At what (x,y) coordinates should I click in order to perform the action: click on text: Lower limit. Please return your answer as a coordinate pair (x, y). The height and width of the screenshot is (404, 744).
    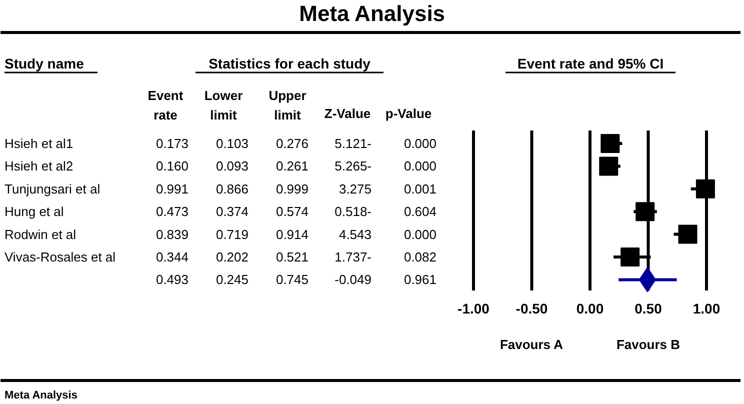
    Looking at the image, I should click on (223, 105).